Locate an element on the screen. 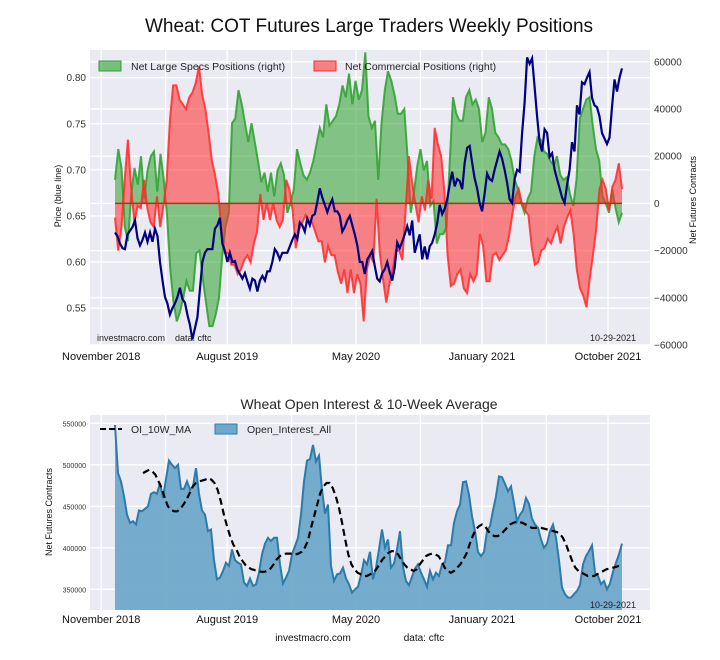 The image size is (720, 660). x-tick-label: November 2018 is located at coordinates (101, 357).